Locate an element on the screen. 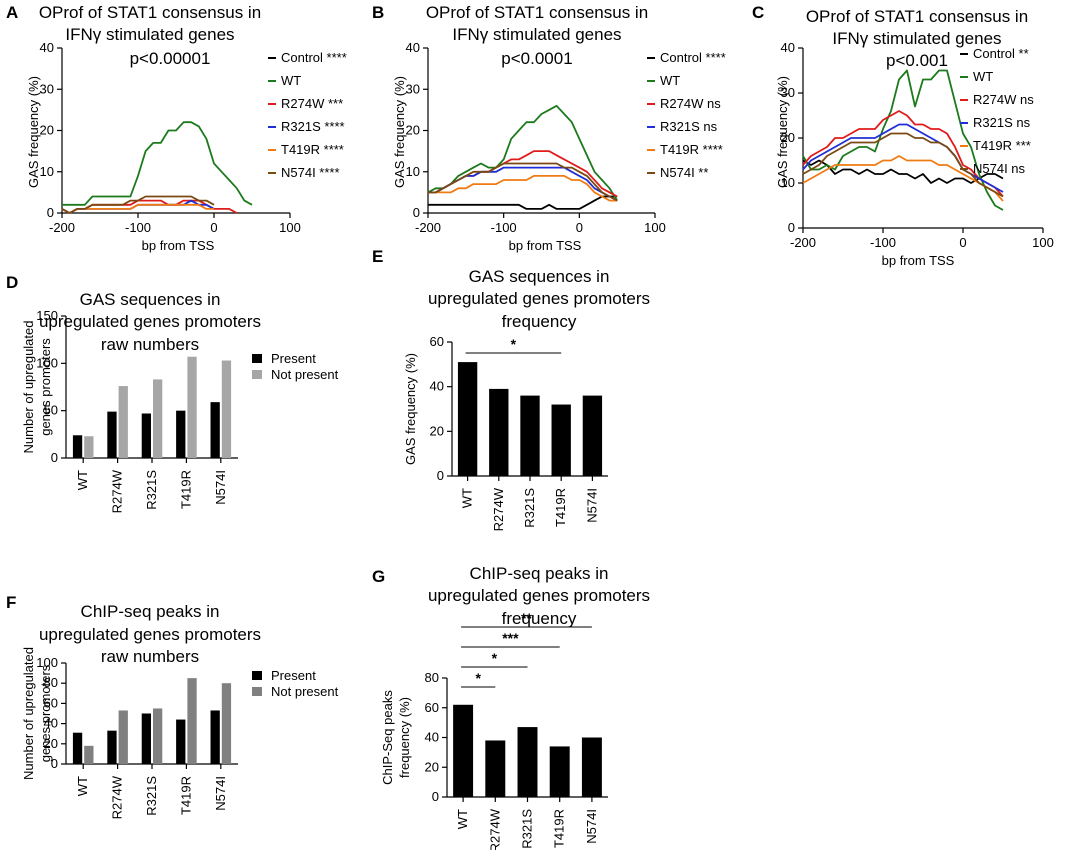  y-tick-label: 30 is located at coordinates (788, 92).